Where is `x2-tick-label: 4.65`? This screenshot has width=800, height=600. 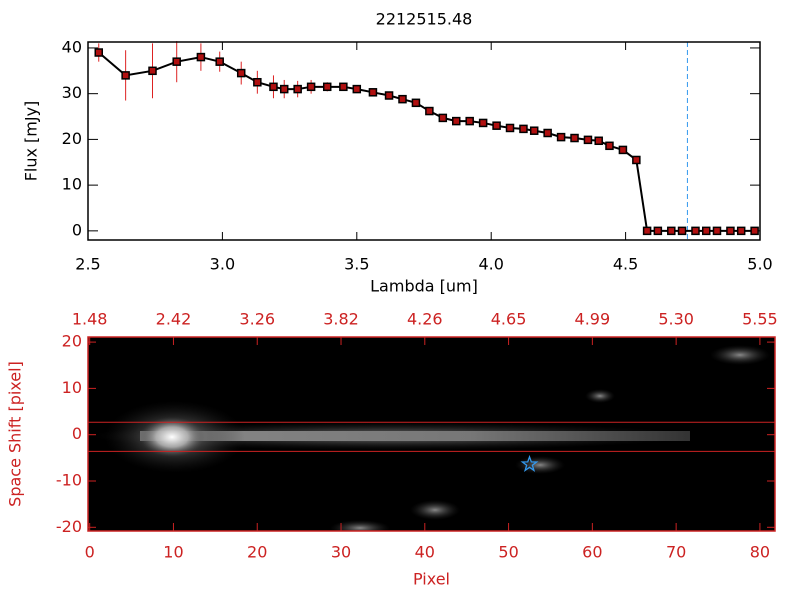
x2-tick-label: 4.65 is located at coordinates (509, 319).